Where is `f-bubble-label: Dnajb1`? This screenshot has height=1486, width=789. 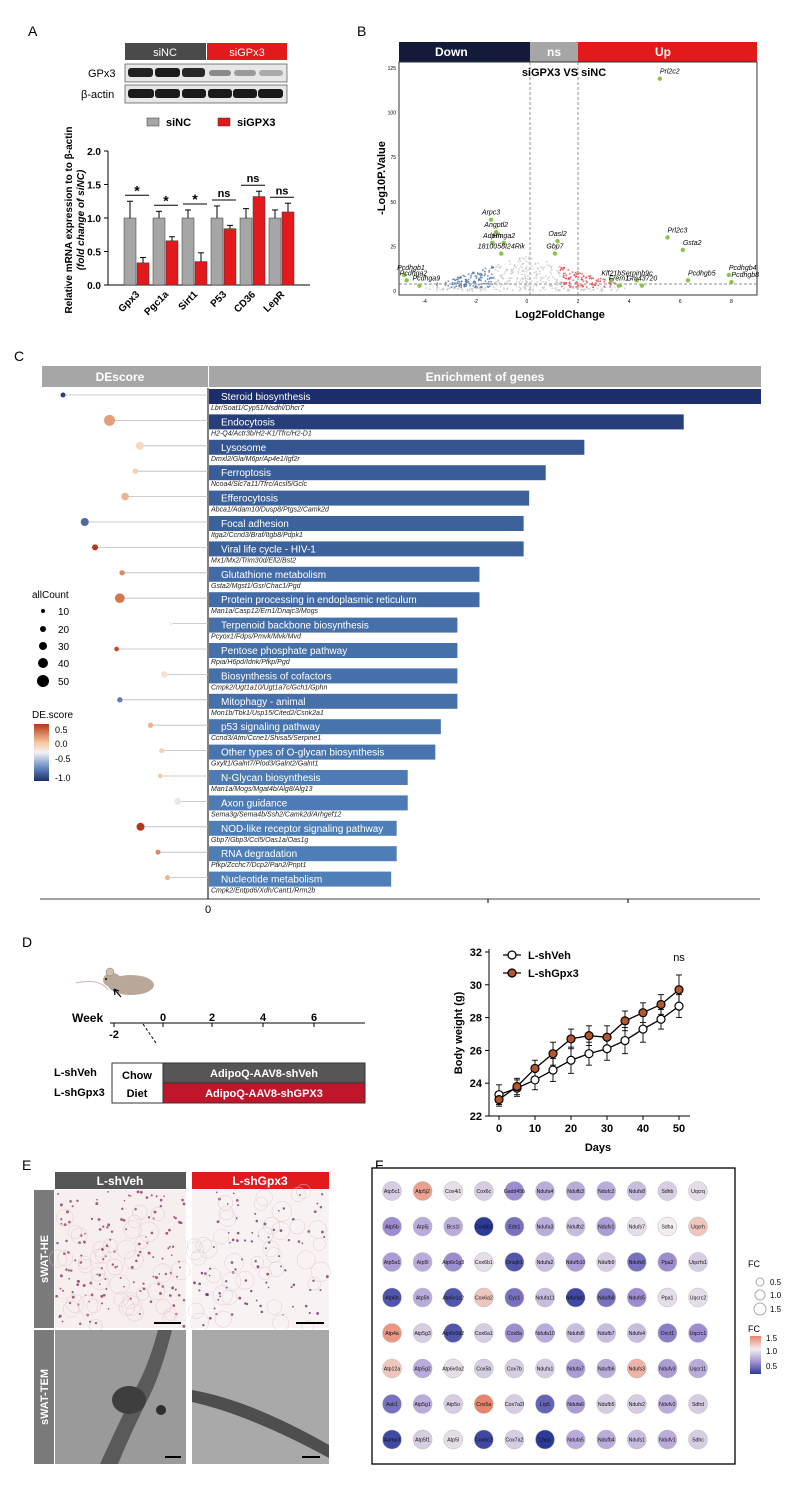
f-bubble-label: Dnajb1 is located at coordinates (514, 1263).